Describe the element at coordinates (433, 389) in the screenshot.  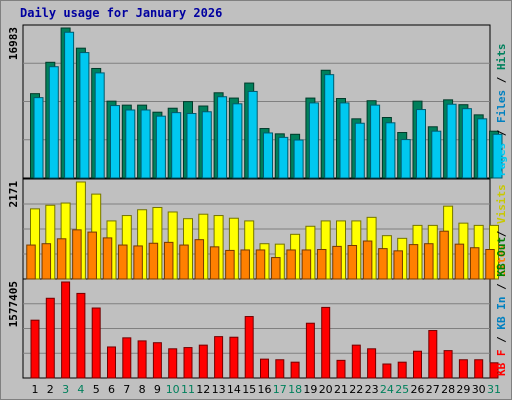
I see `x-tick-label: 27` at that location.